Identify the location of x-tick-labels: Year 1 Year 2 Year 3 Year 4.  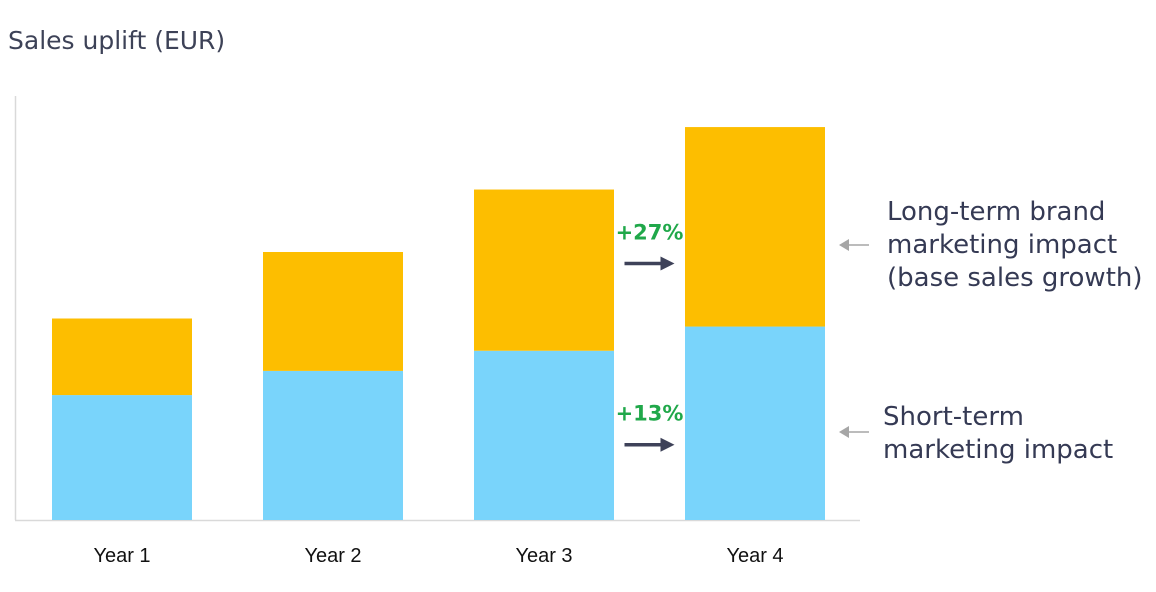
(438, 556).